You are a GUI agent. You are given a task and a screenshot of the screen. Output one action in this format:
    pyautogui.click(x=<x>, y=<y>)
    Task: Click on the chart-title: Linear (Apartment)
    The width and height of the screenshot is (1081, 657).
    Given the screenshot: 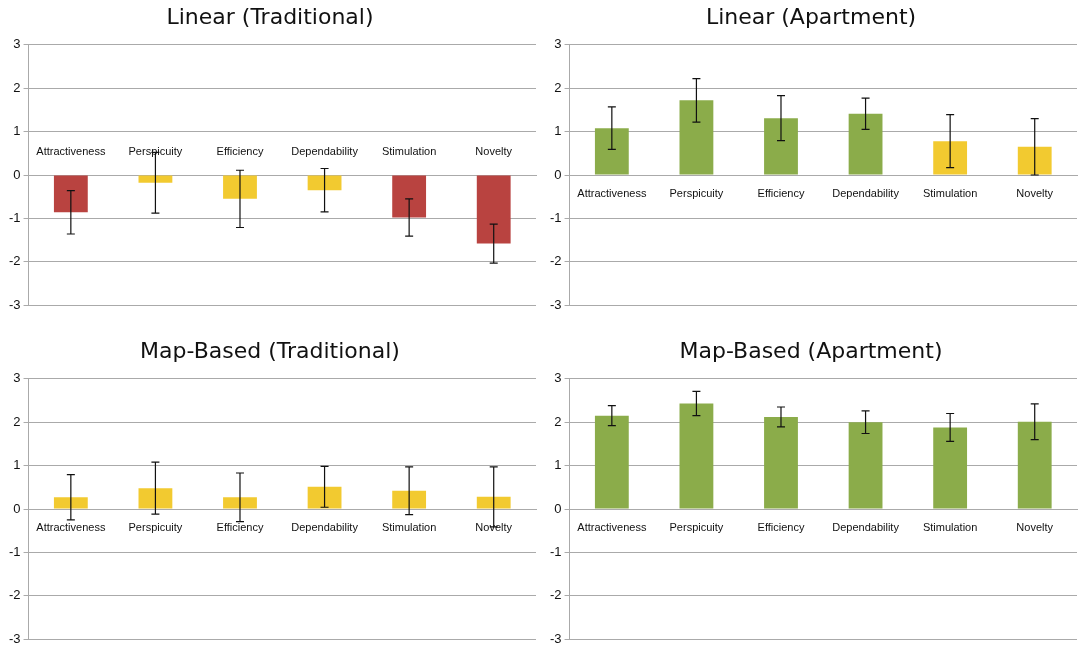 What is the action you would take?
    pyautogui.click(x=811, y=17)
    